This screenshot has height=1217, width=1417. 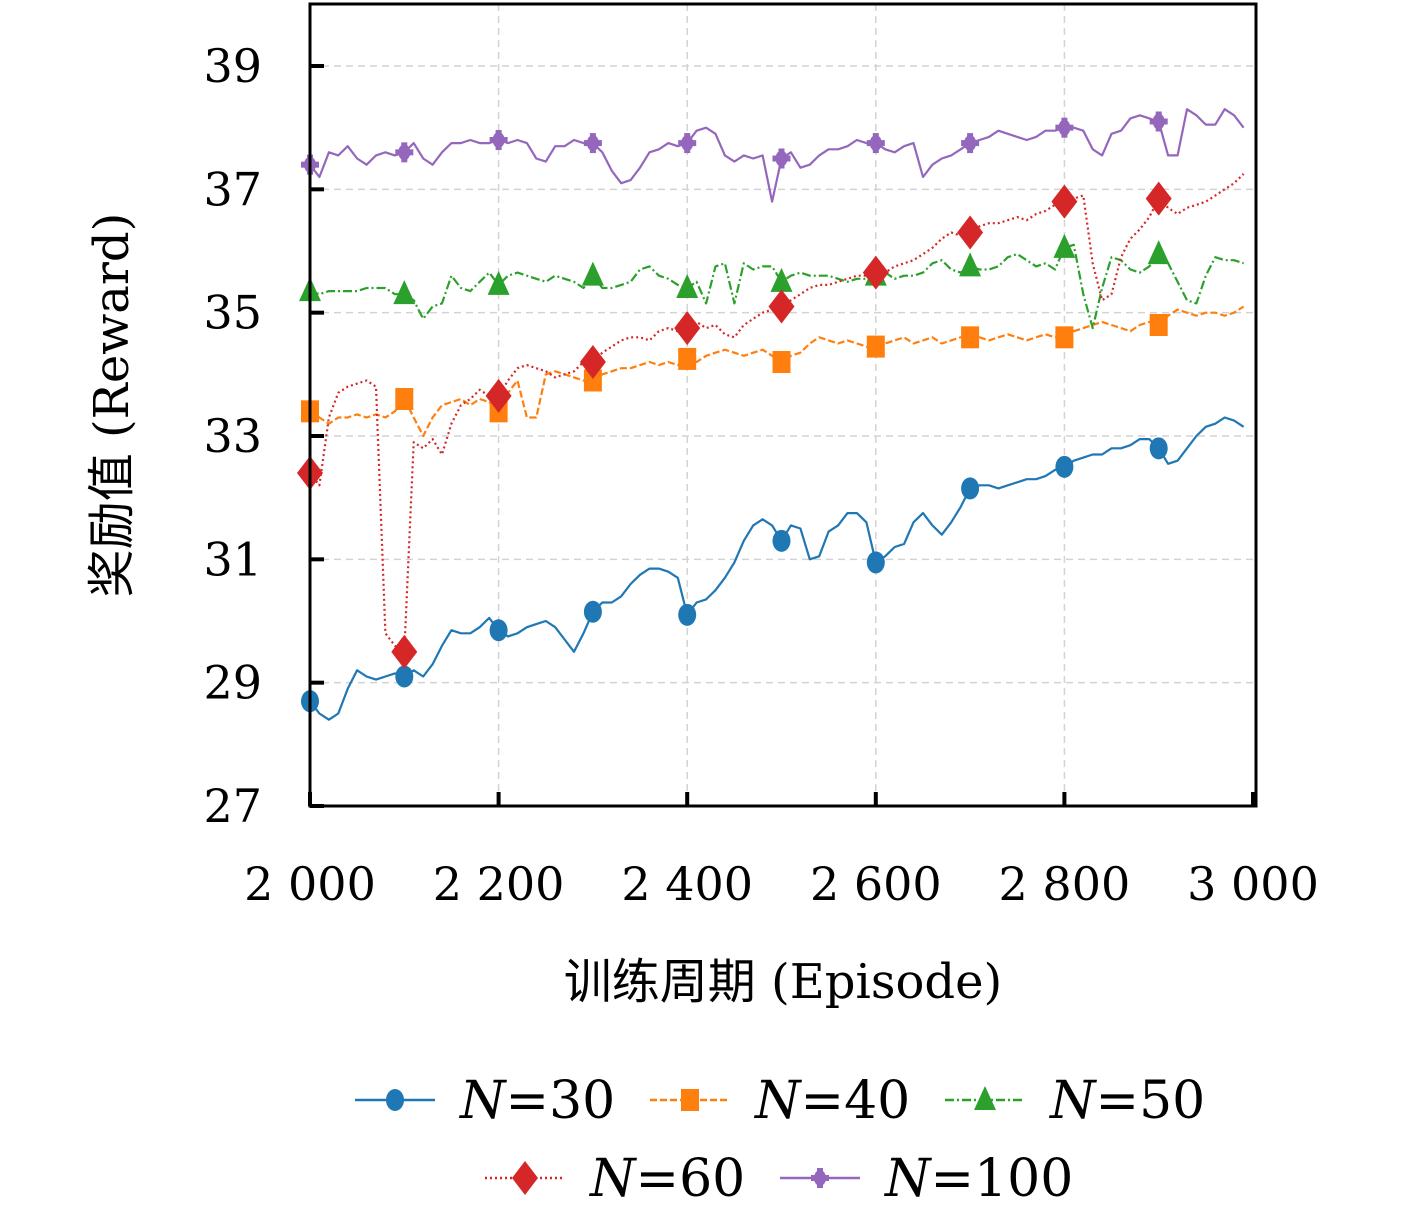 I want to click on series-line-n100, so click(x=777, y=155).